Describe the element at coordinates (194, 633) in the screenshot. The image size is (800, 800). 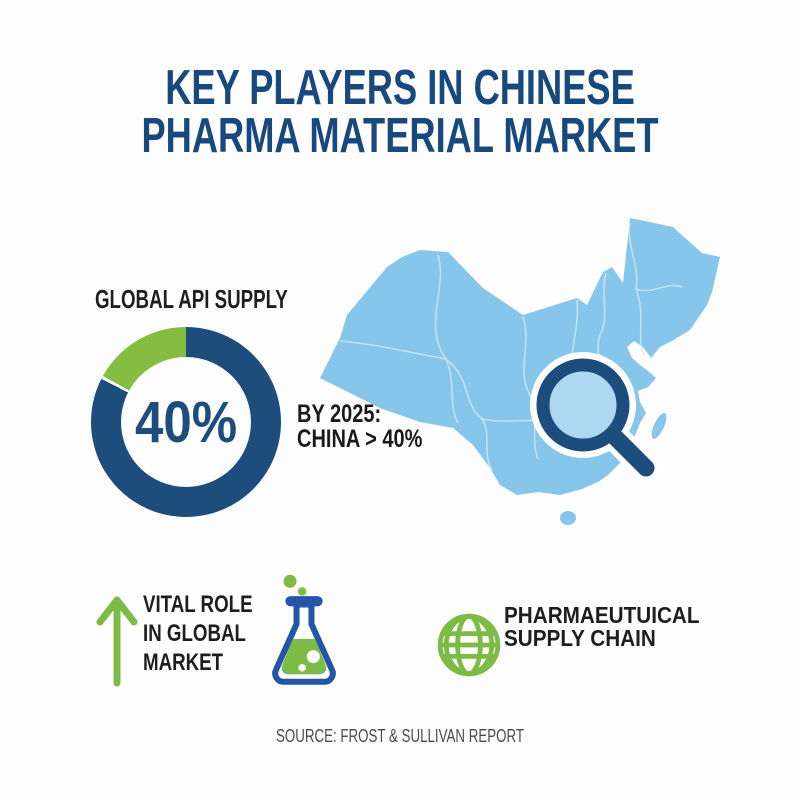
I see `fact-vital-line2: IN GLOBAL` at that location.